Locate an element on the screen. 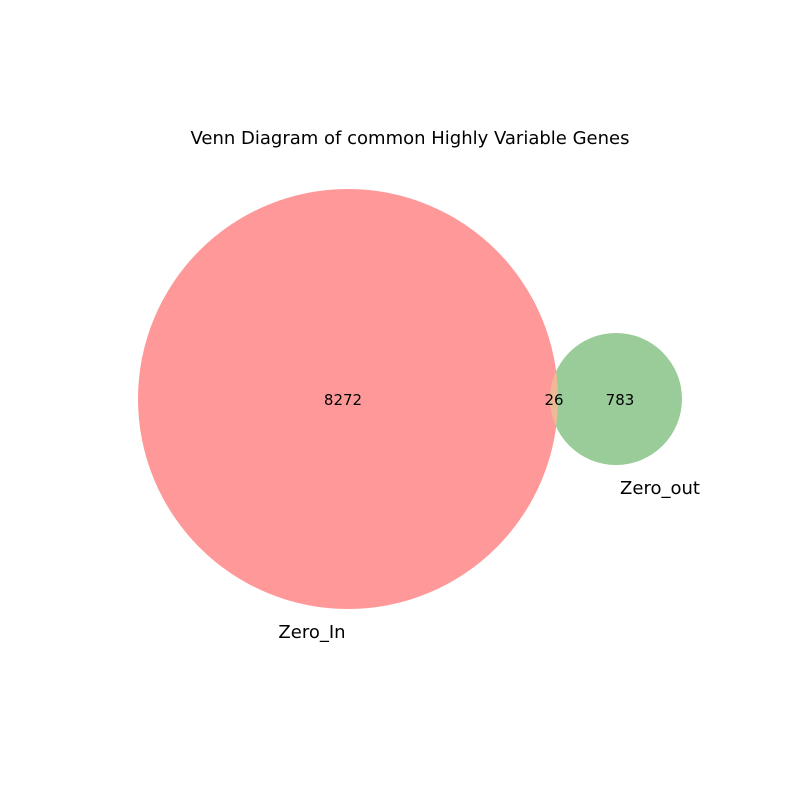 The image size is (800, 804). count-zero-in-only: 8272 is located at coordinates (343, 400).